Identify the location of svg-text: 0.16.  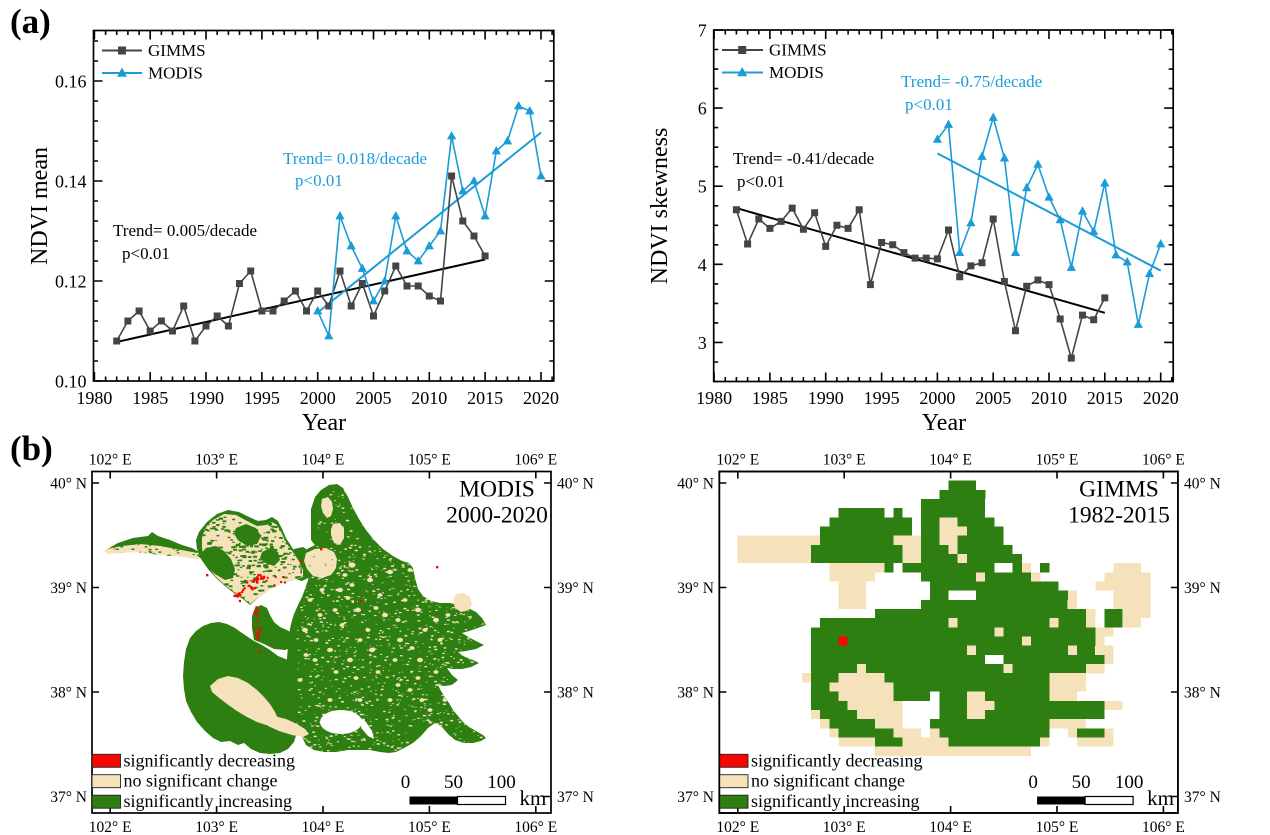
(71, 82).